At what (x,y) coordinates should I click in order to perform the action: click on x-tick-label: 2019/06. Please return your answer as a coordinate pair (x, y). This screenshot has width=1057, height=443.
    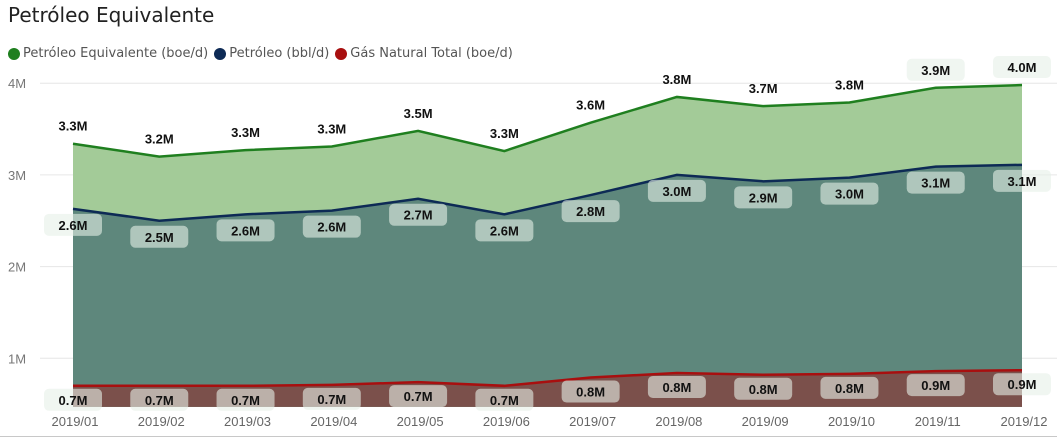
    Looking at the image, I should click on (506, 421).